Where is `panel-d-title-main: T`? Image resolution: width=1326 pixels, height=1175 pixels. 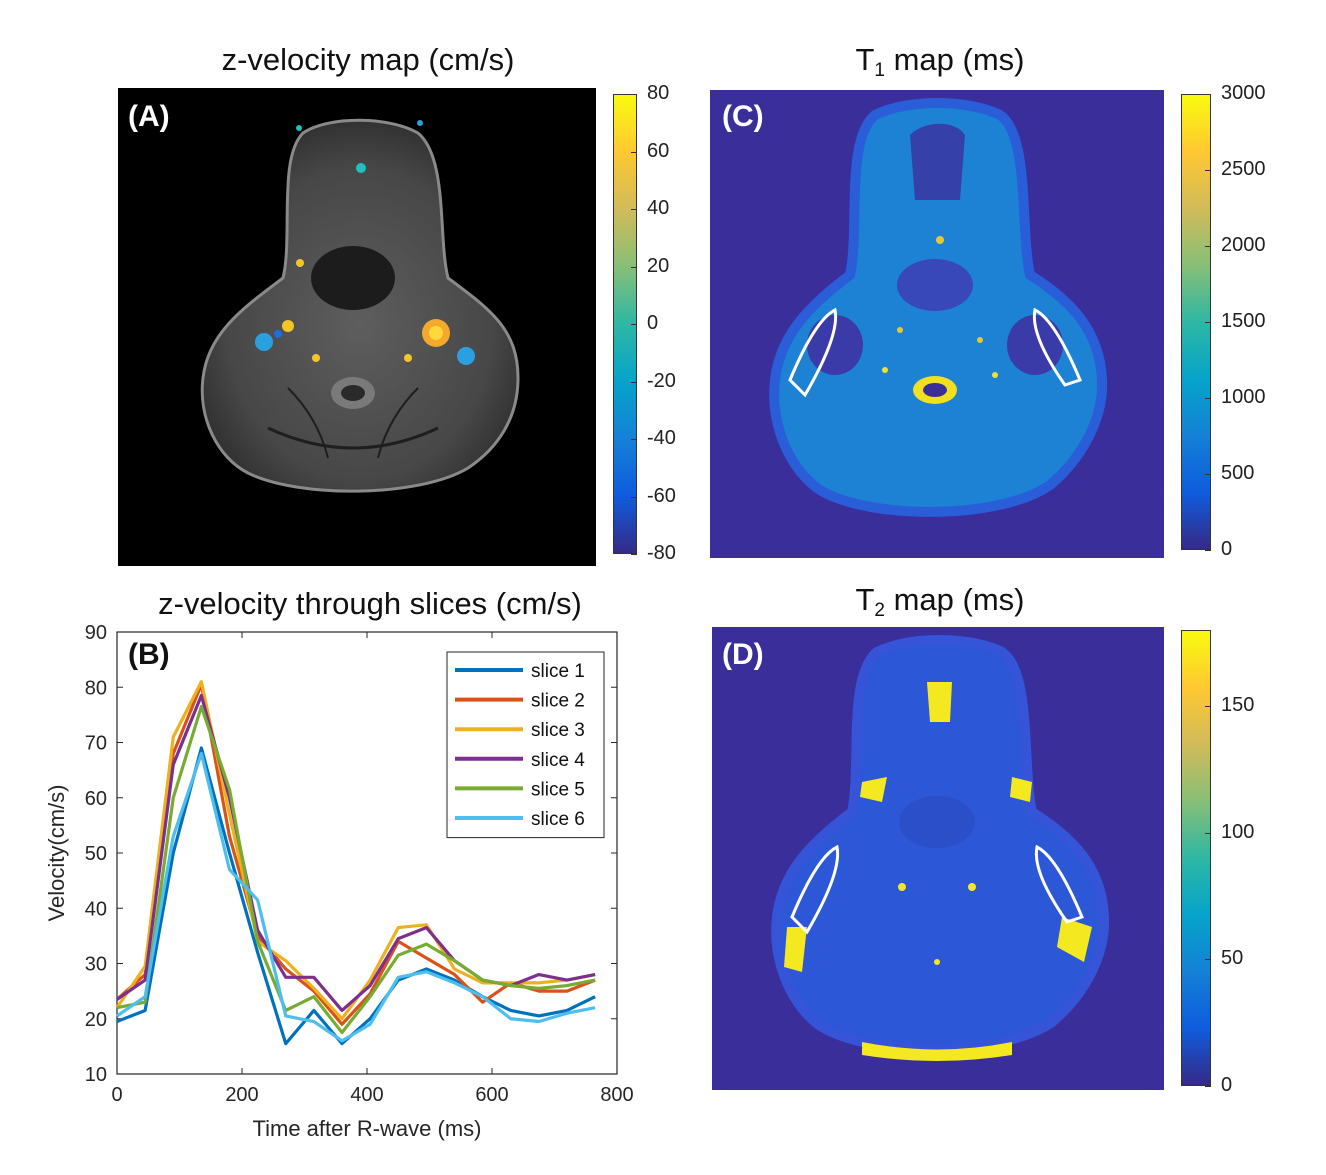
panel-d-title-main: T is located at coordinates (865, 599).